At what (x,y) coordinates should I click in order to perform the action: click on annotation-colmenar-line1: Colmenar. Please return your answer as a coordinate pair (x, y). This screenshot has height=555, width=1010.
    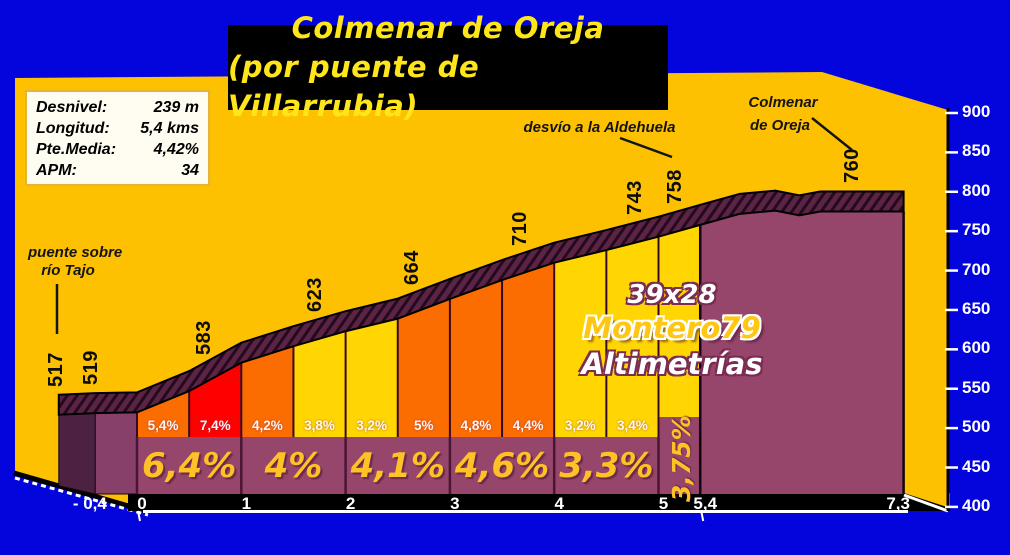
    Looking at the image, I should click on (783, 102).